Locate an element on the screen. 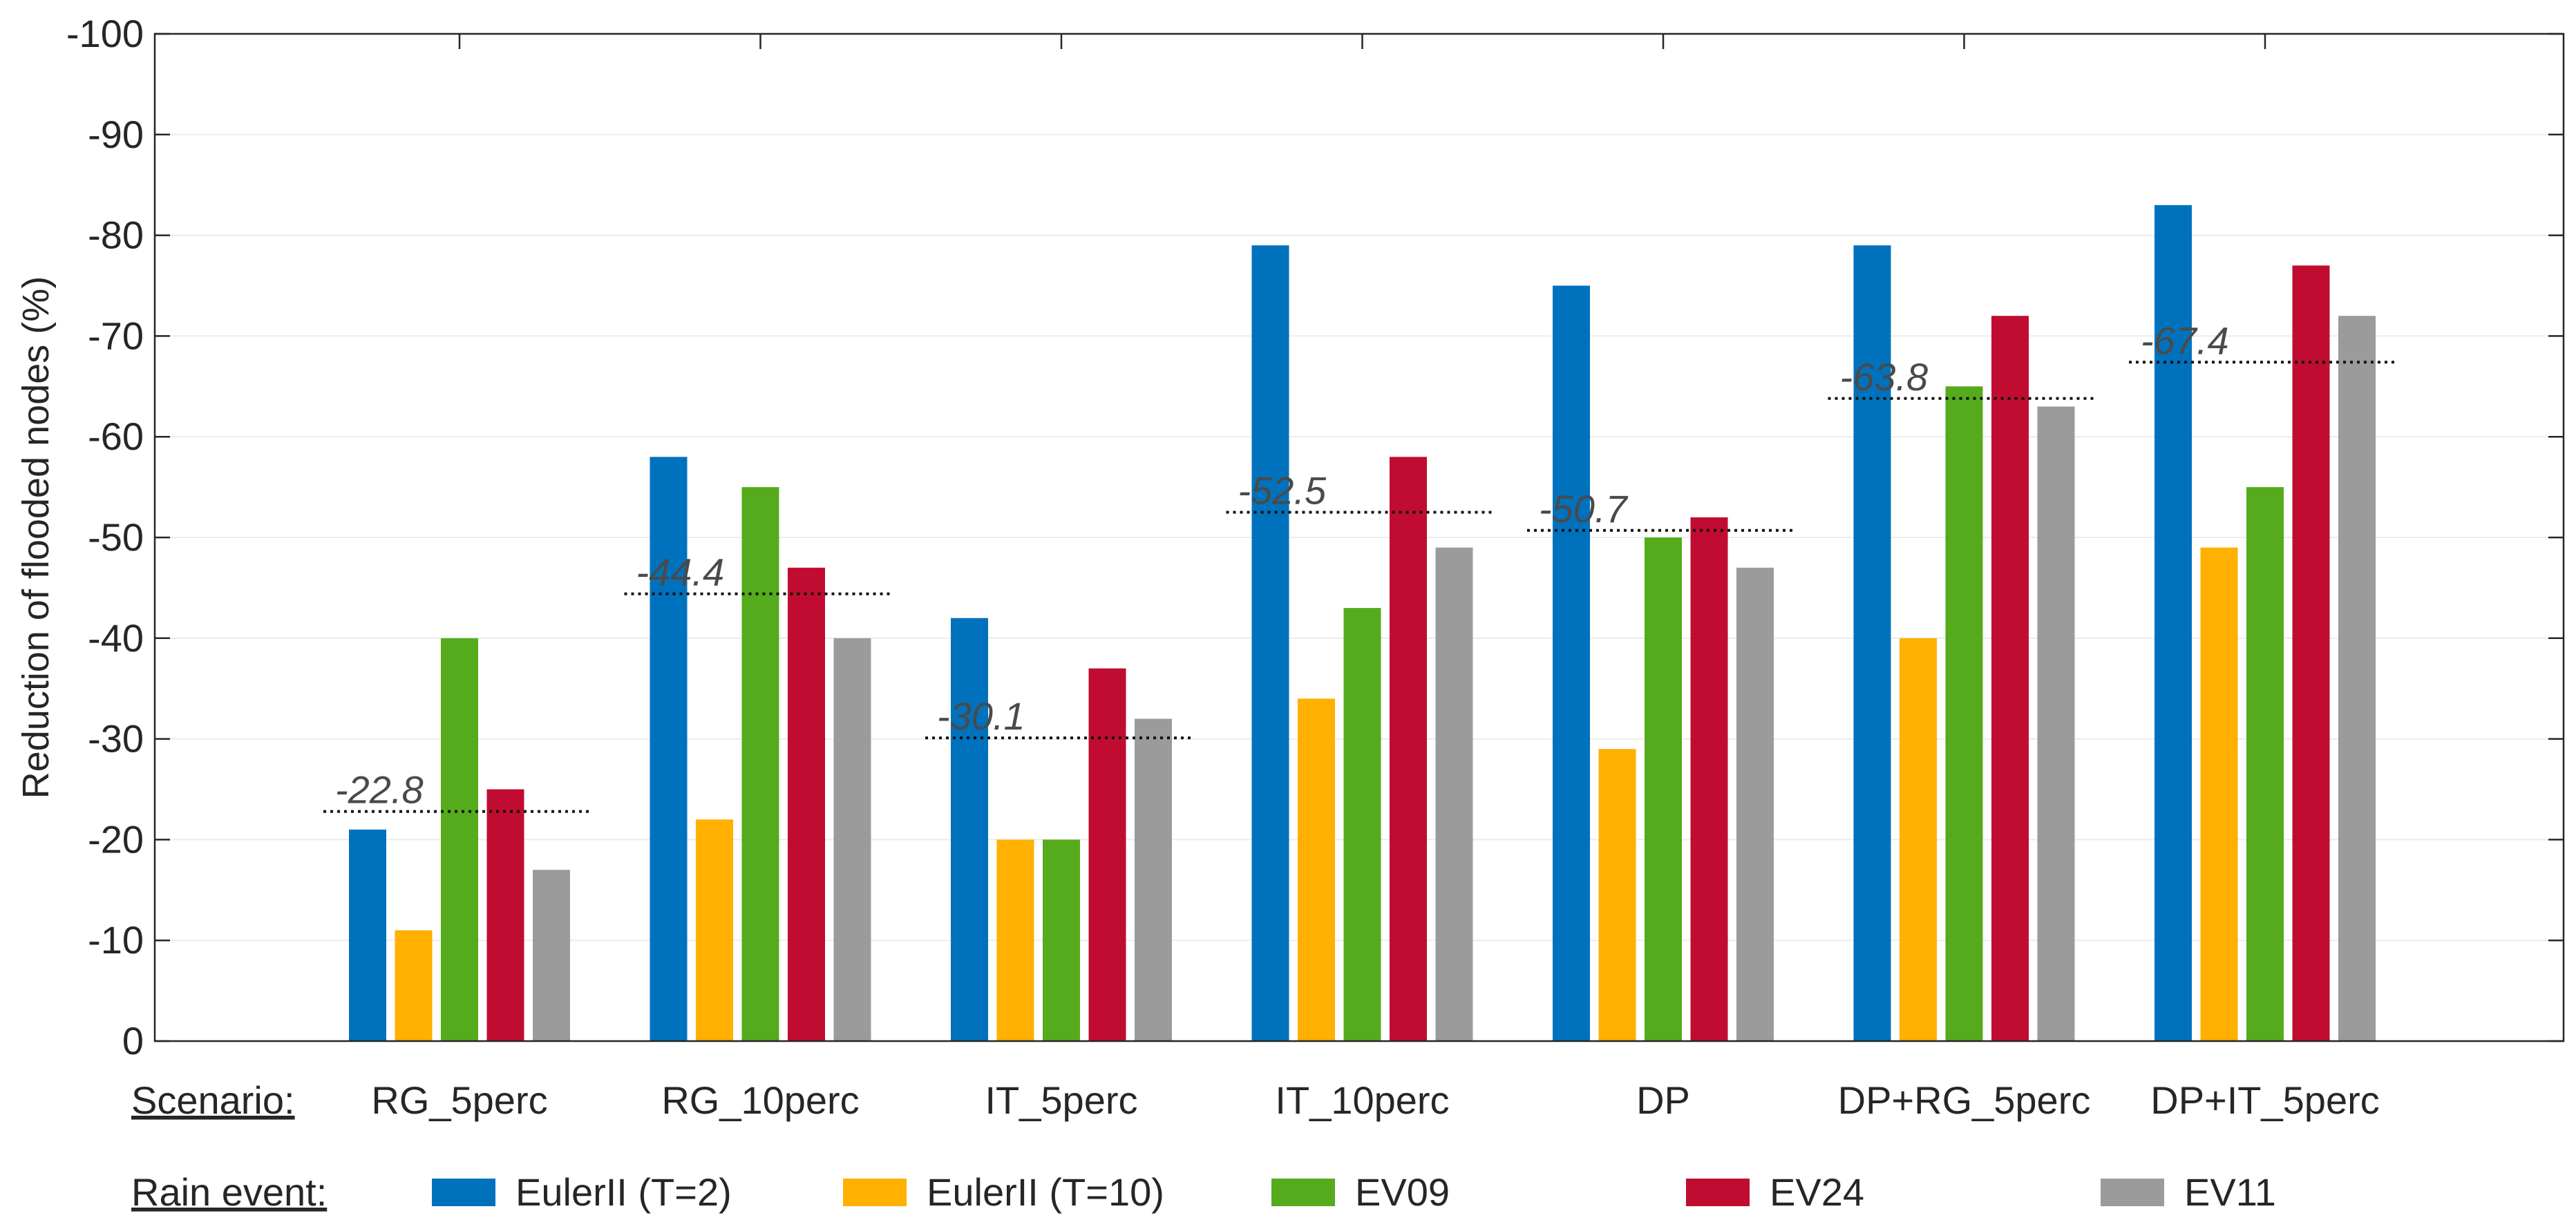  bar-eulerii-t-2-dp is located at coordinates (1571, 663).